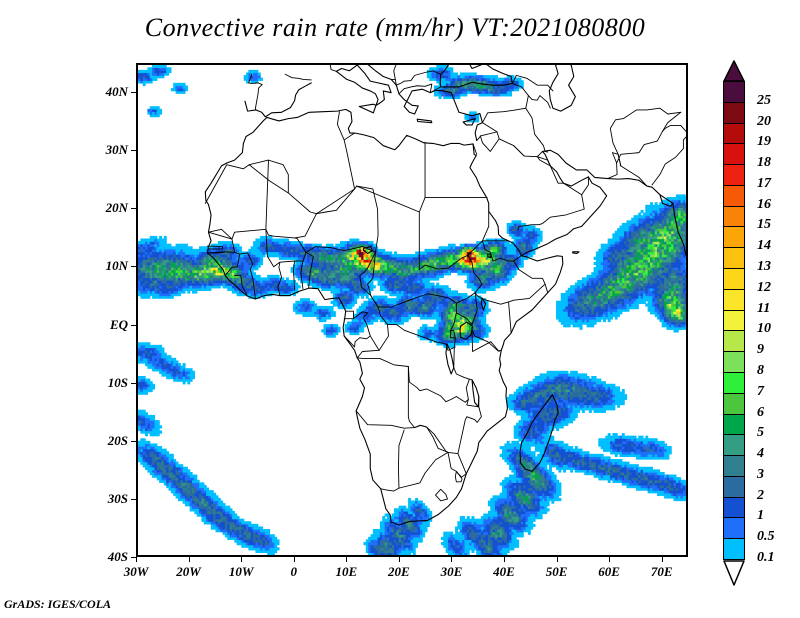 This screenshot has width=800, height=618. I want to click on colorbar-tick-label: 16, so click(764, 204).